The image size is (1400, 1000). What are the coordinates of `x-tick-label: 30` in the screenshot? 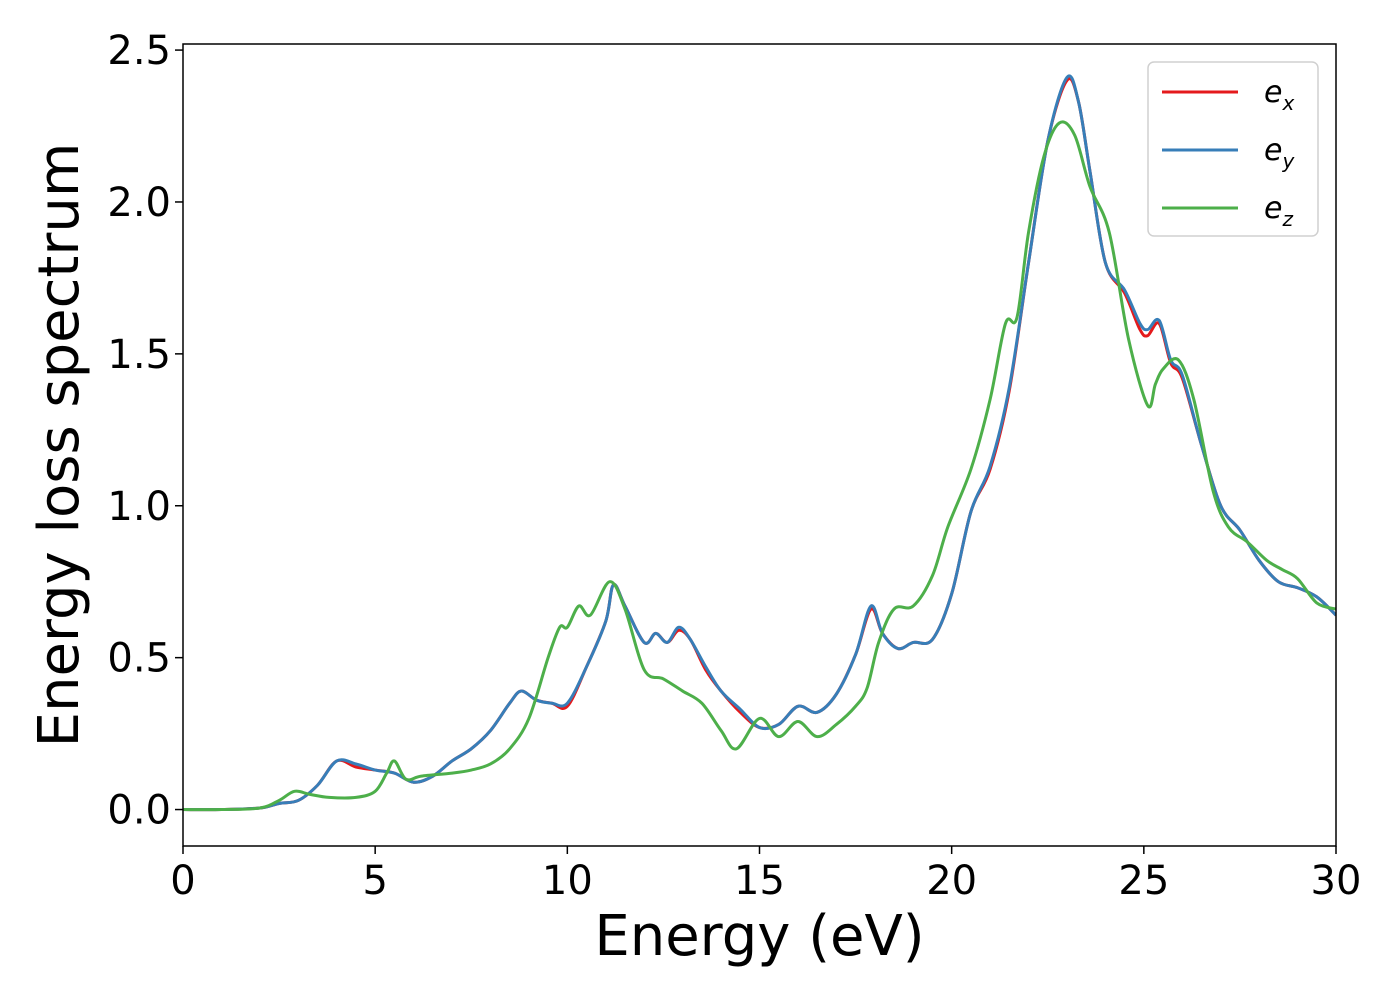 It's located at (1336, 881).